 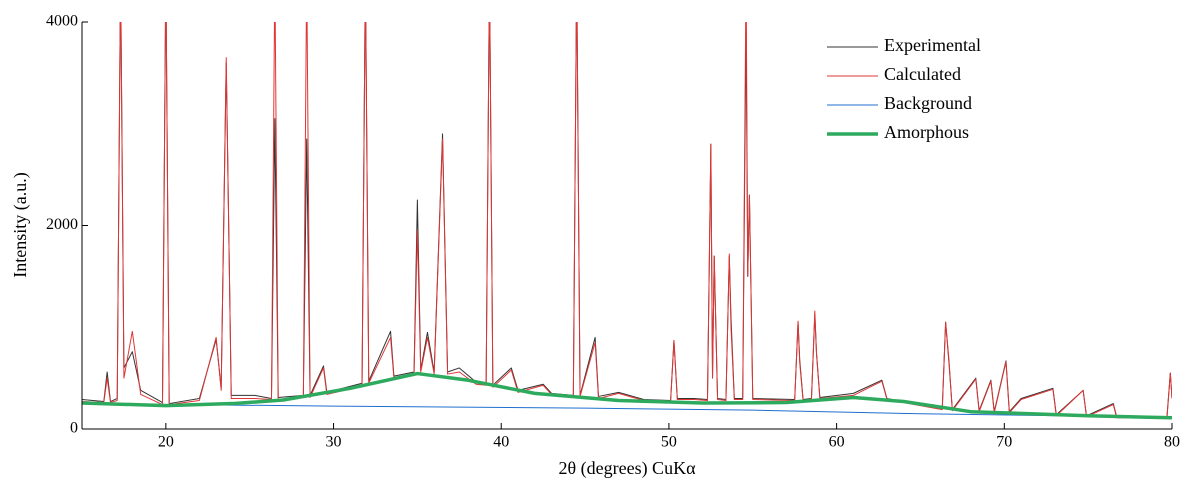 What do you see at coordinates (1172, 442) in the screenshot?
I see `x-tick-label: 80` at bounding box center [1172, 442].